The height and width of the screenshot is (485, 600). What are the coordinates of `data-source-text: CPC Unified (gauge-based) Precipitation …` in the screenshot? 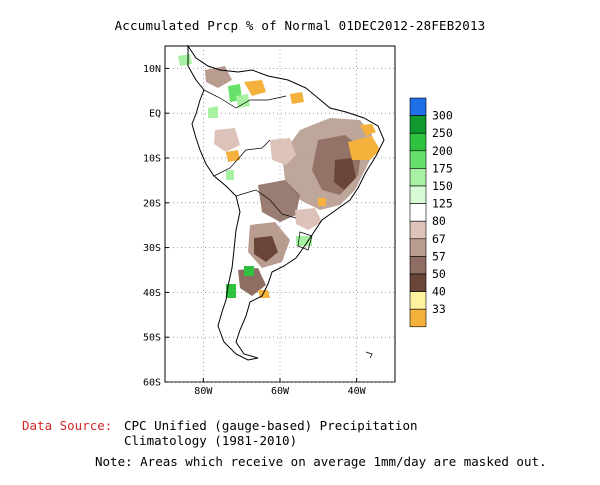 It's located at (271, 433).